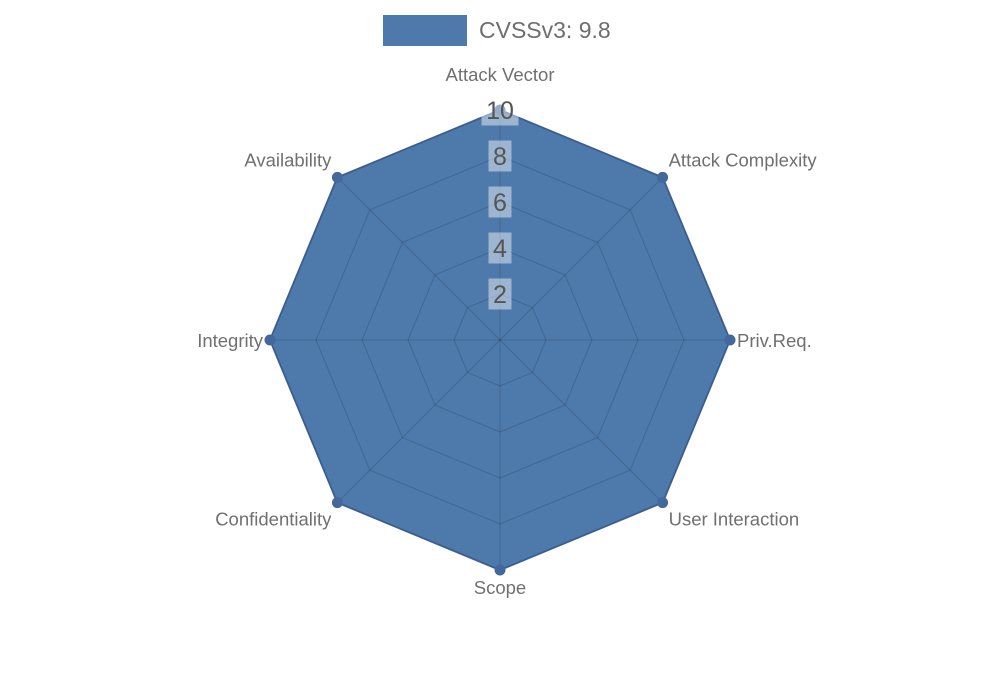 This screenshot has width=1000, height=700. I want to click on axis-spoke-user-interaction, so click(581, 421).